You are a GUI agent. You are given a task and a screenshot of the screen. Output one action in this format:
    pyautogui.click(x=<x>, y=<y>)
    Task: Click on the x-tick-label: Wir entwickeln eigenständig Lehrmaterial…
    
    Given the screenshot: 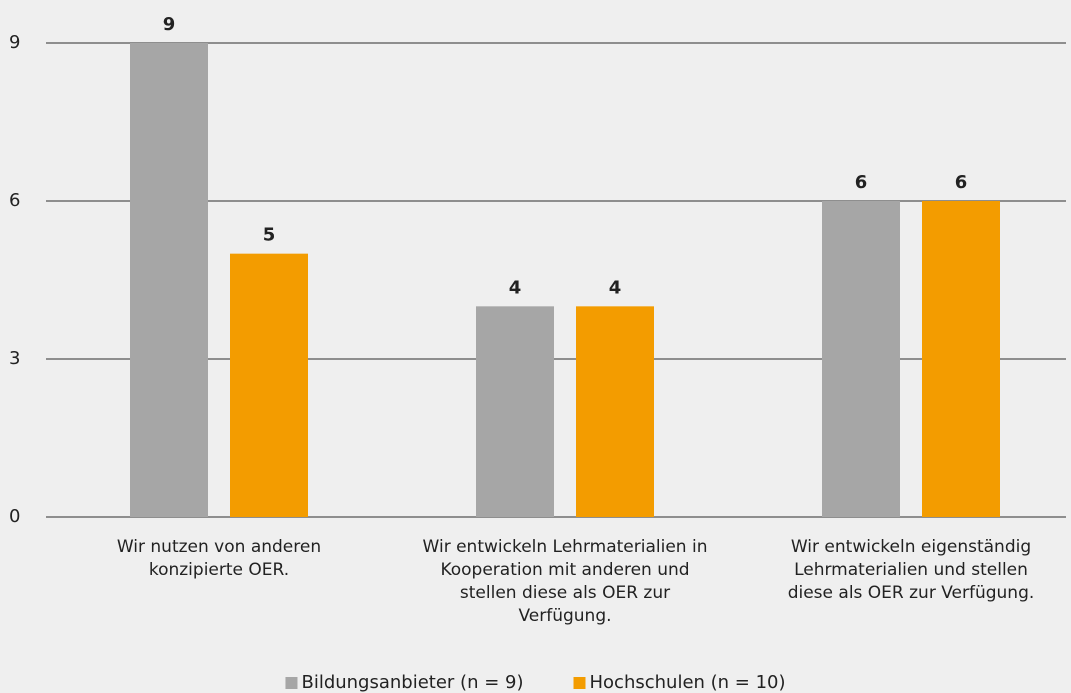 What is the action you would take?
    pyautogui.click(x=911, y=570)
    